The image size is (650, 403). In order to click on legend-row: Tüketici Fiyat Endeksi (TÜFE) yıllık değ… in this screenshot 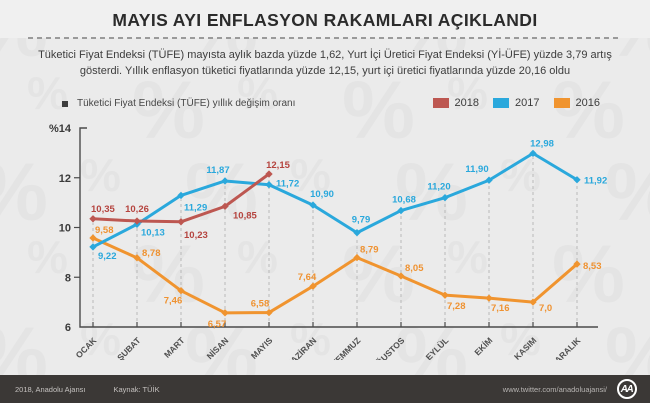, I will do `click(325, 105)`.